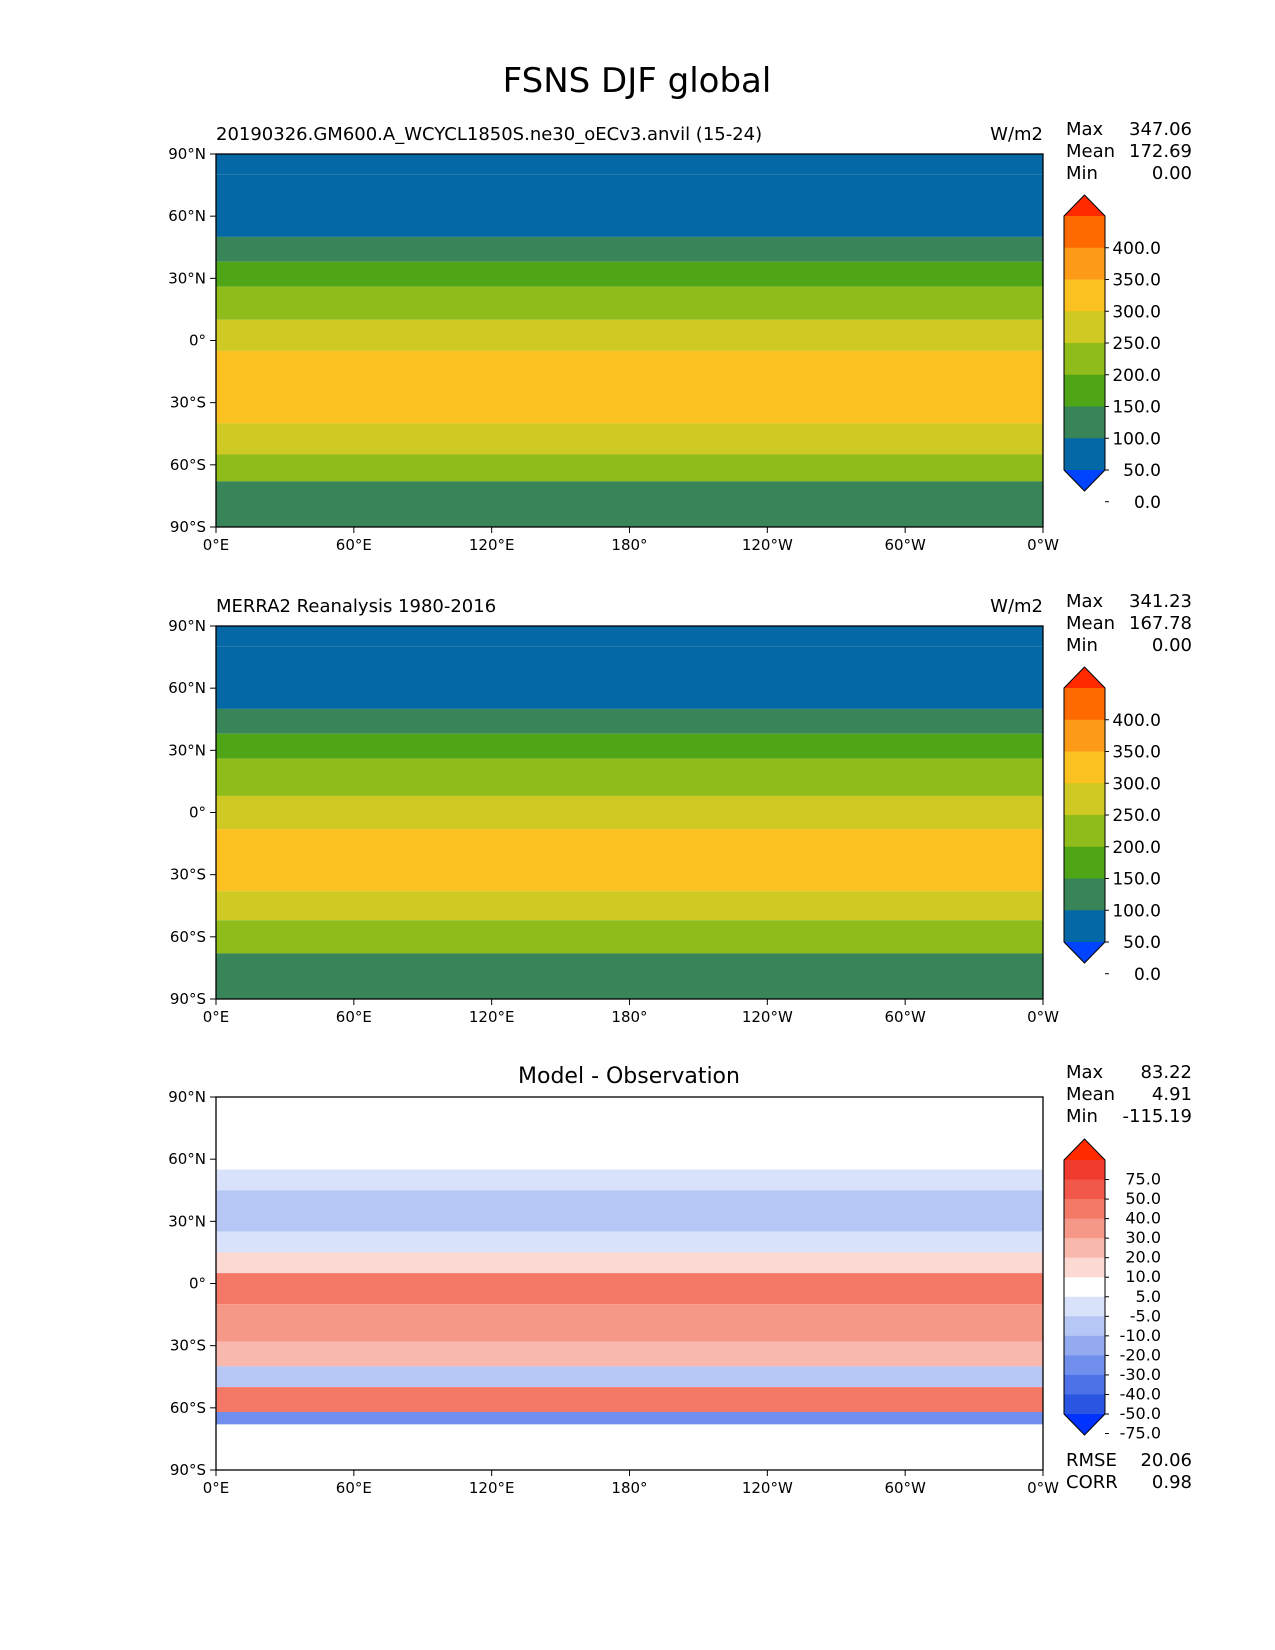 The height and width of the screenshot is (1650, 1275). I want to click on panel-model-lat-tick-label: 30°S, so click(188, 403).